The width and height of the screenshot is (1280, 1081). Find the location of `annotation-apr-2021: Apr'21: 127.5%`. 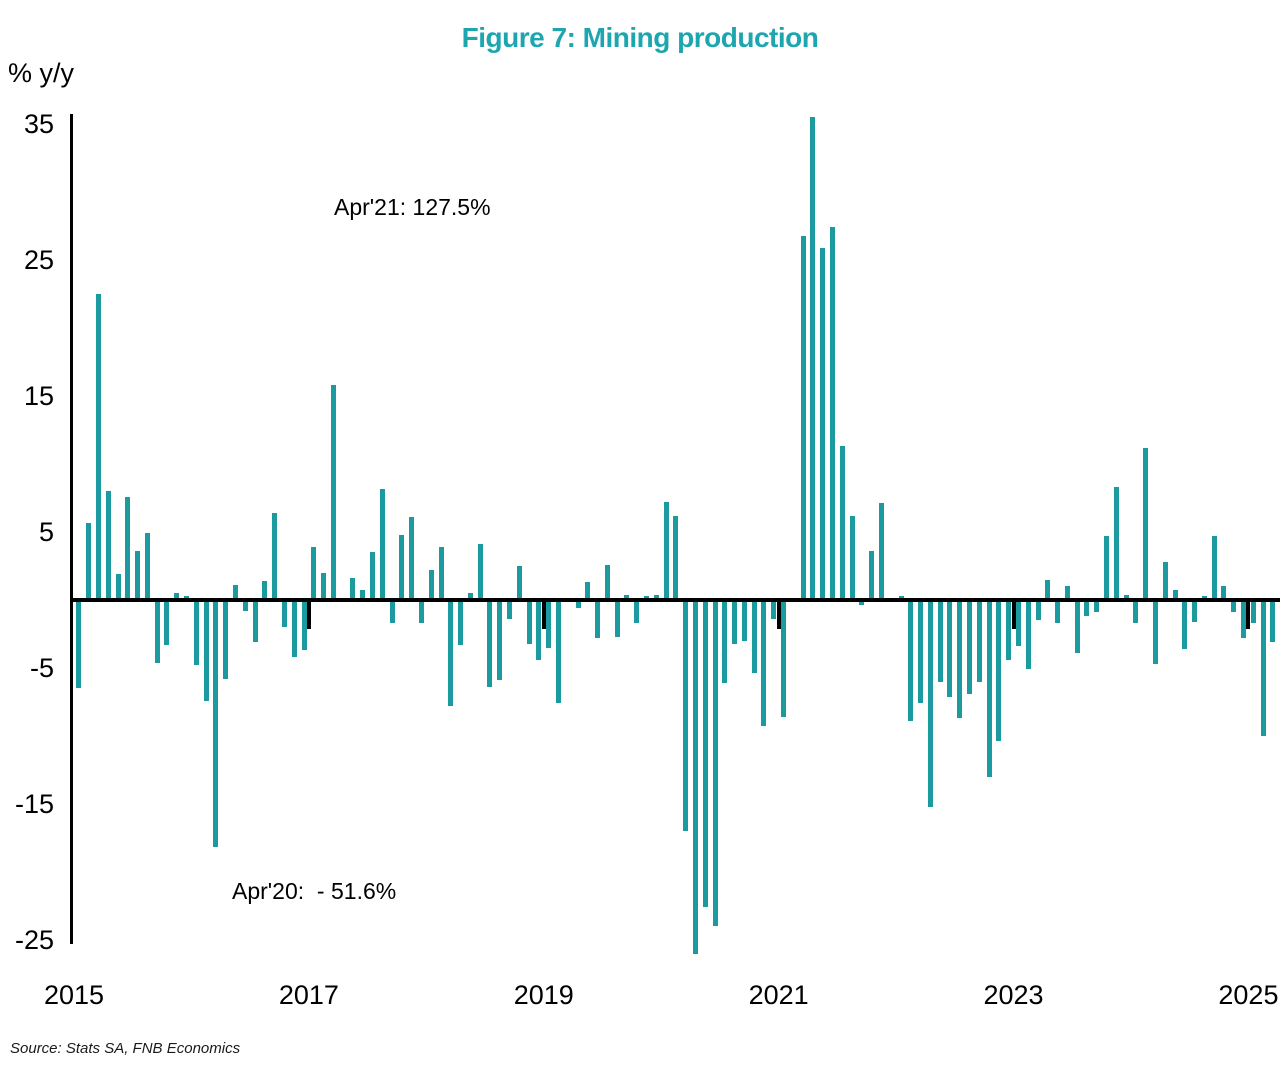

annotation-apr-2021: Apr'21: 127.5% is located at coordinates (412, 207).